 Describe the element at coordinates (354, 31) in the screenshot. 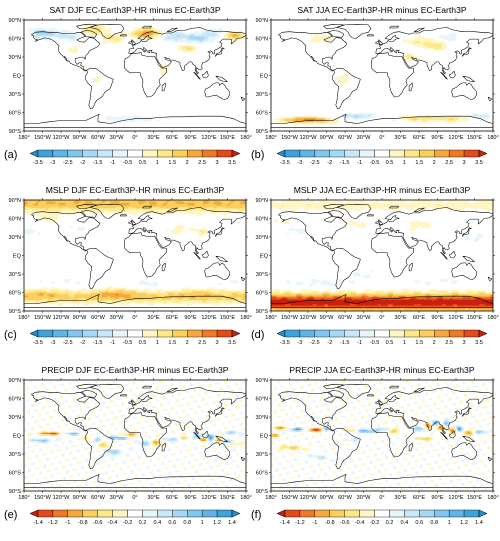

I see `coastline-greenland` at that location.